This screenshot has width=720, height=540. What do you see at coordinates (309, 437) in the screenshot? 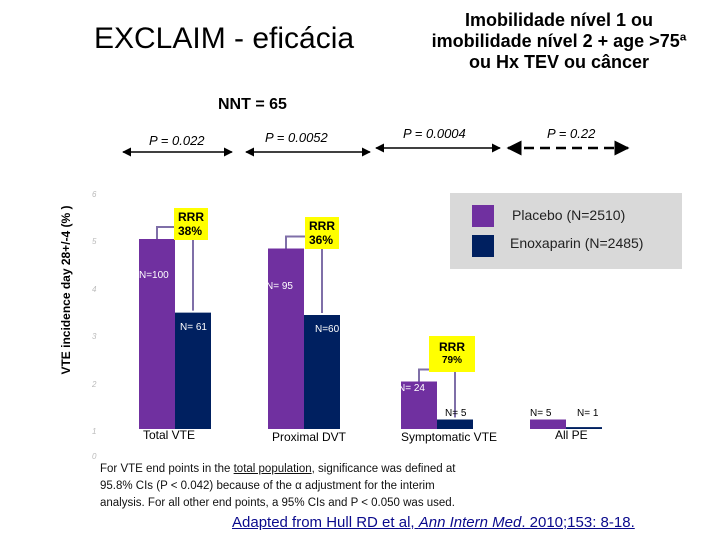
I see `category-label: Proximal DVT` at bounding box center [309, 437].